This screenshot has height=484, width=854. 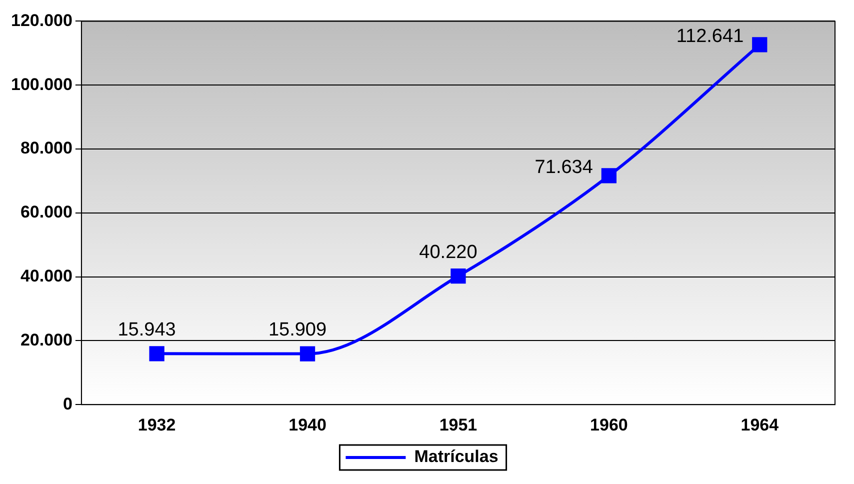 What do you see at coordinates (609, 424) in the screenshot?
I see `x-tick-label: 1960` at bounding box center [609, 424].